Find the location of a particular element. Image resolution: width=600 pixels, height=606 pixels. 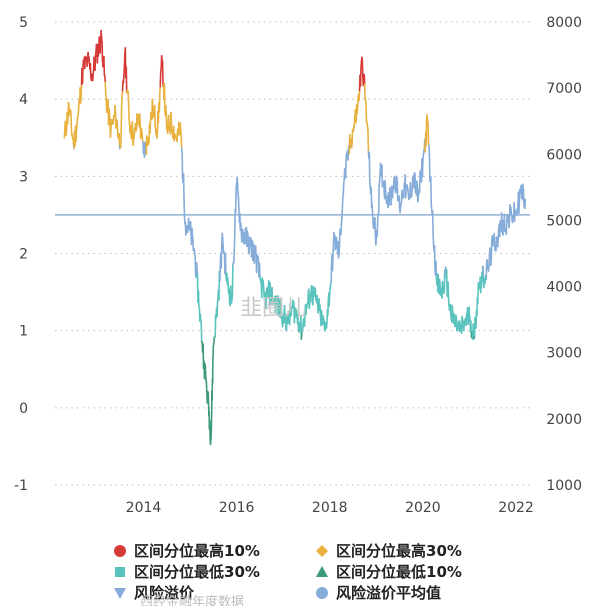

legend-label: 区间分位最低10% is located at coordinates (399, 572).